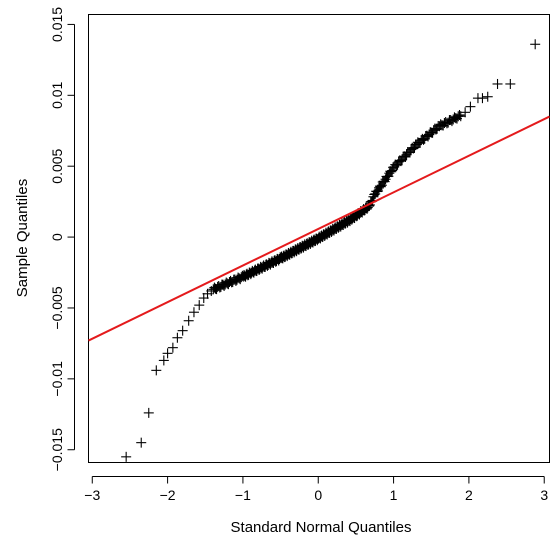  I want to click on x-tick-label: 3, so click(544, 495).